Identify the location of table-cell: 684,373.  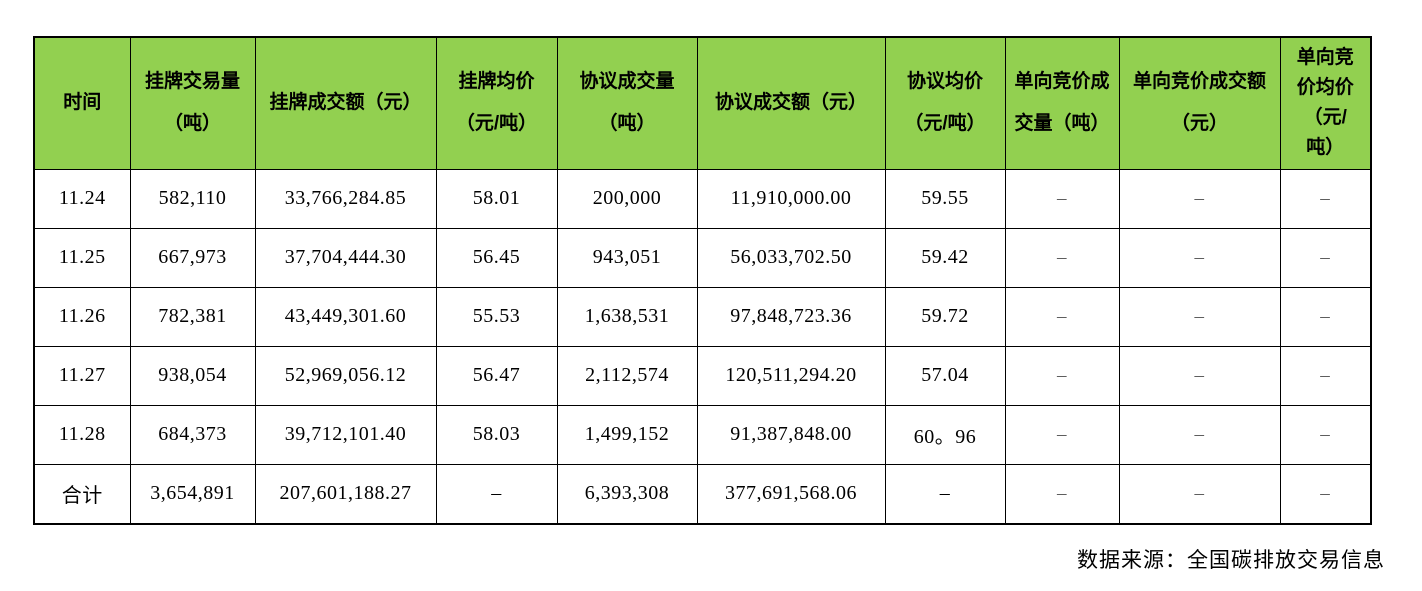
(192, 434).